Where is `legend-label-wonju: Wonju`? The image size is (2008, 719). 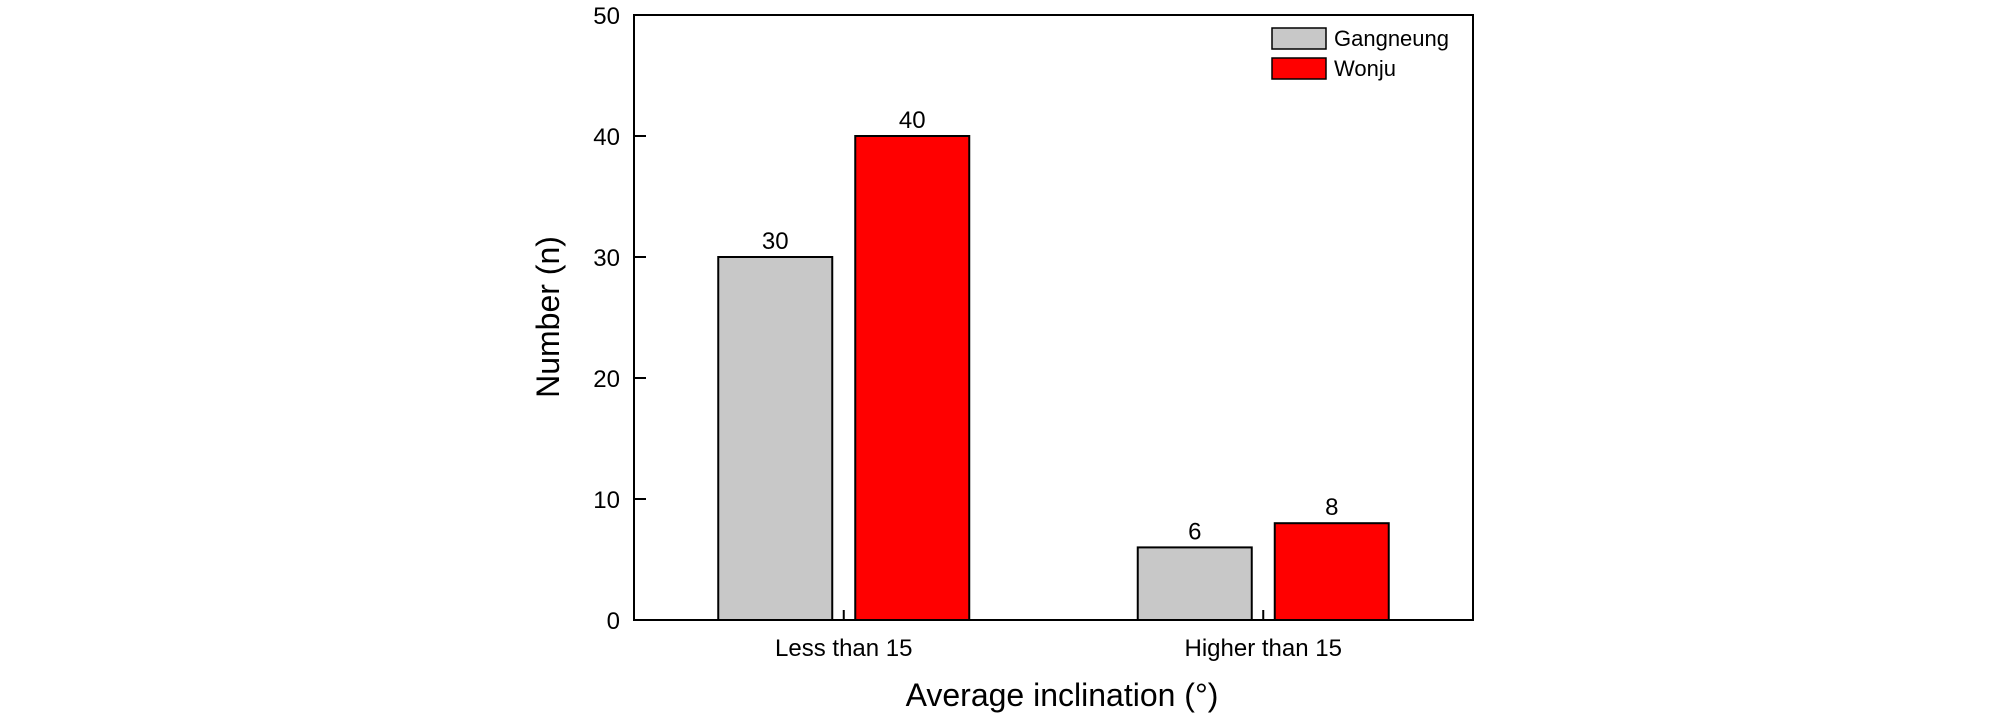 legend-label-wonju: Wonju is located at coordinates (1365, 68).